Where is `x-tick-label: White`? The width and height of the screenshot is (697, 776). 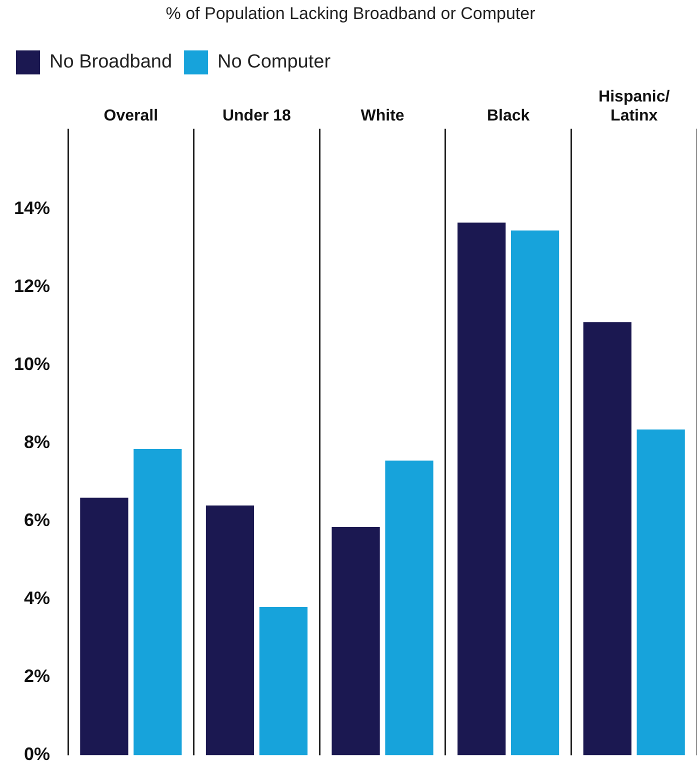
x-tick-label: White is located at coordinates (382, 116).